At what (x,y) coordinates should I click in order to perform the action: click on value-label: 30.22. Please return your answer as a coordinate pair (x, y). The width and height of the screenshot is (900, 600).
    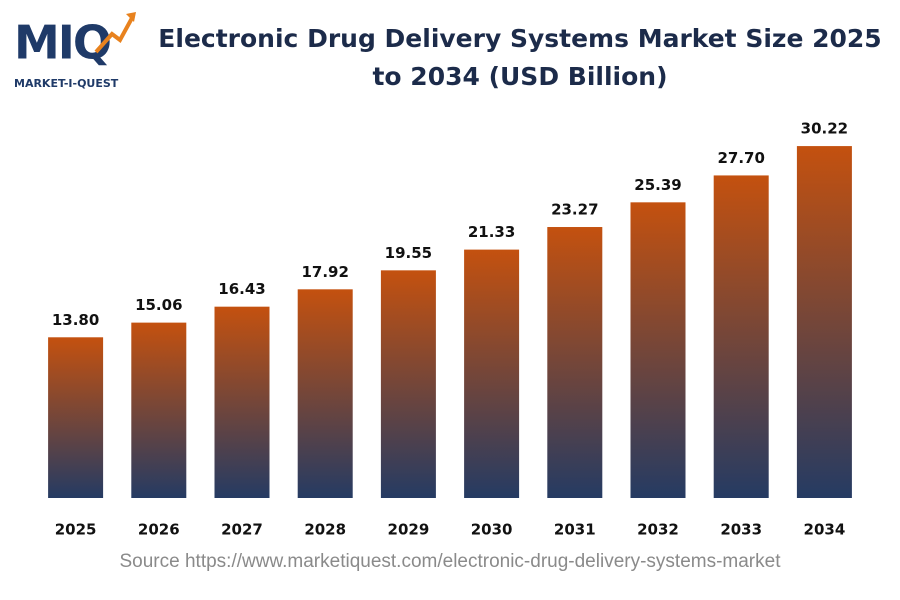
    Looking at the image, I should click on (824, 129).